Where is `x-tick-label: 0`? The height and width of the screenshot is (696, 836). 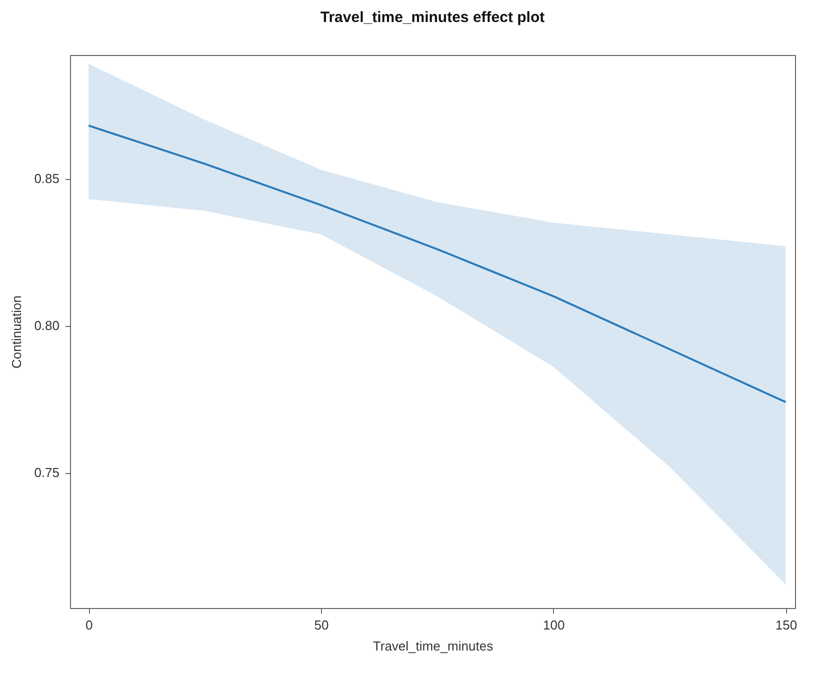 x-tick-label: 0 is located at coordinates (89, 625).